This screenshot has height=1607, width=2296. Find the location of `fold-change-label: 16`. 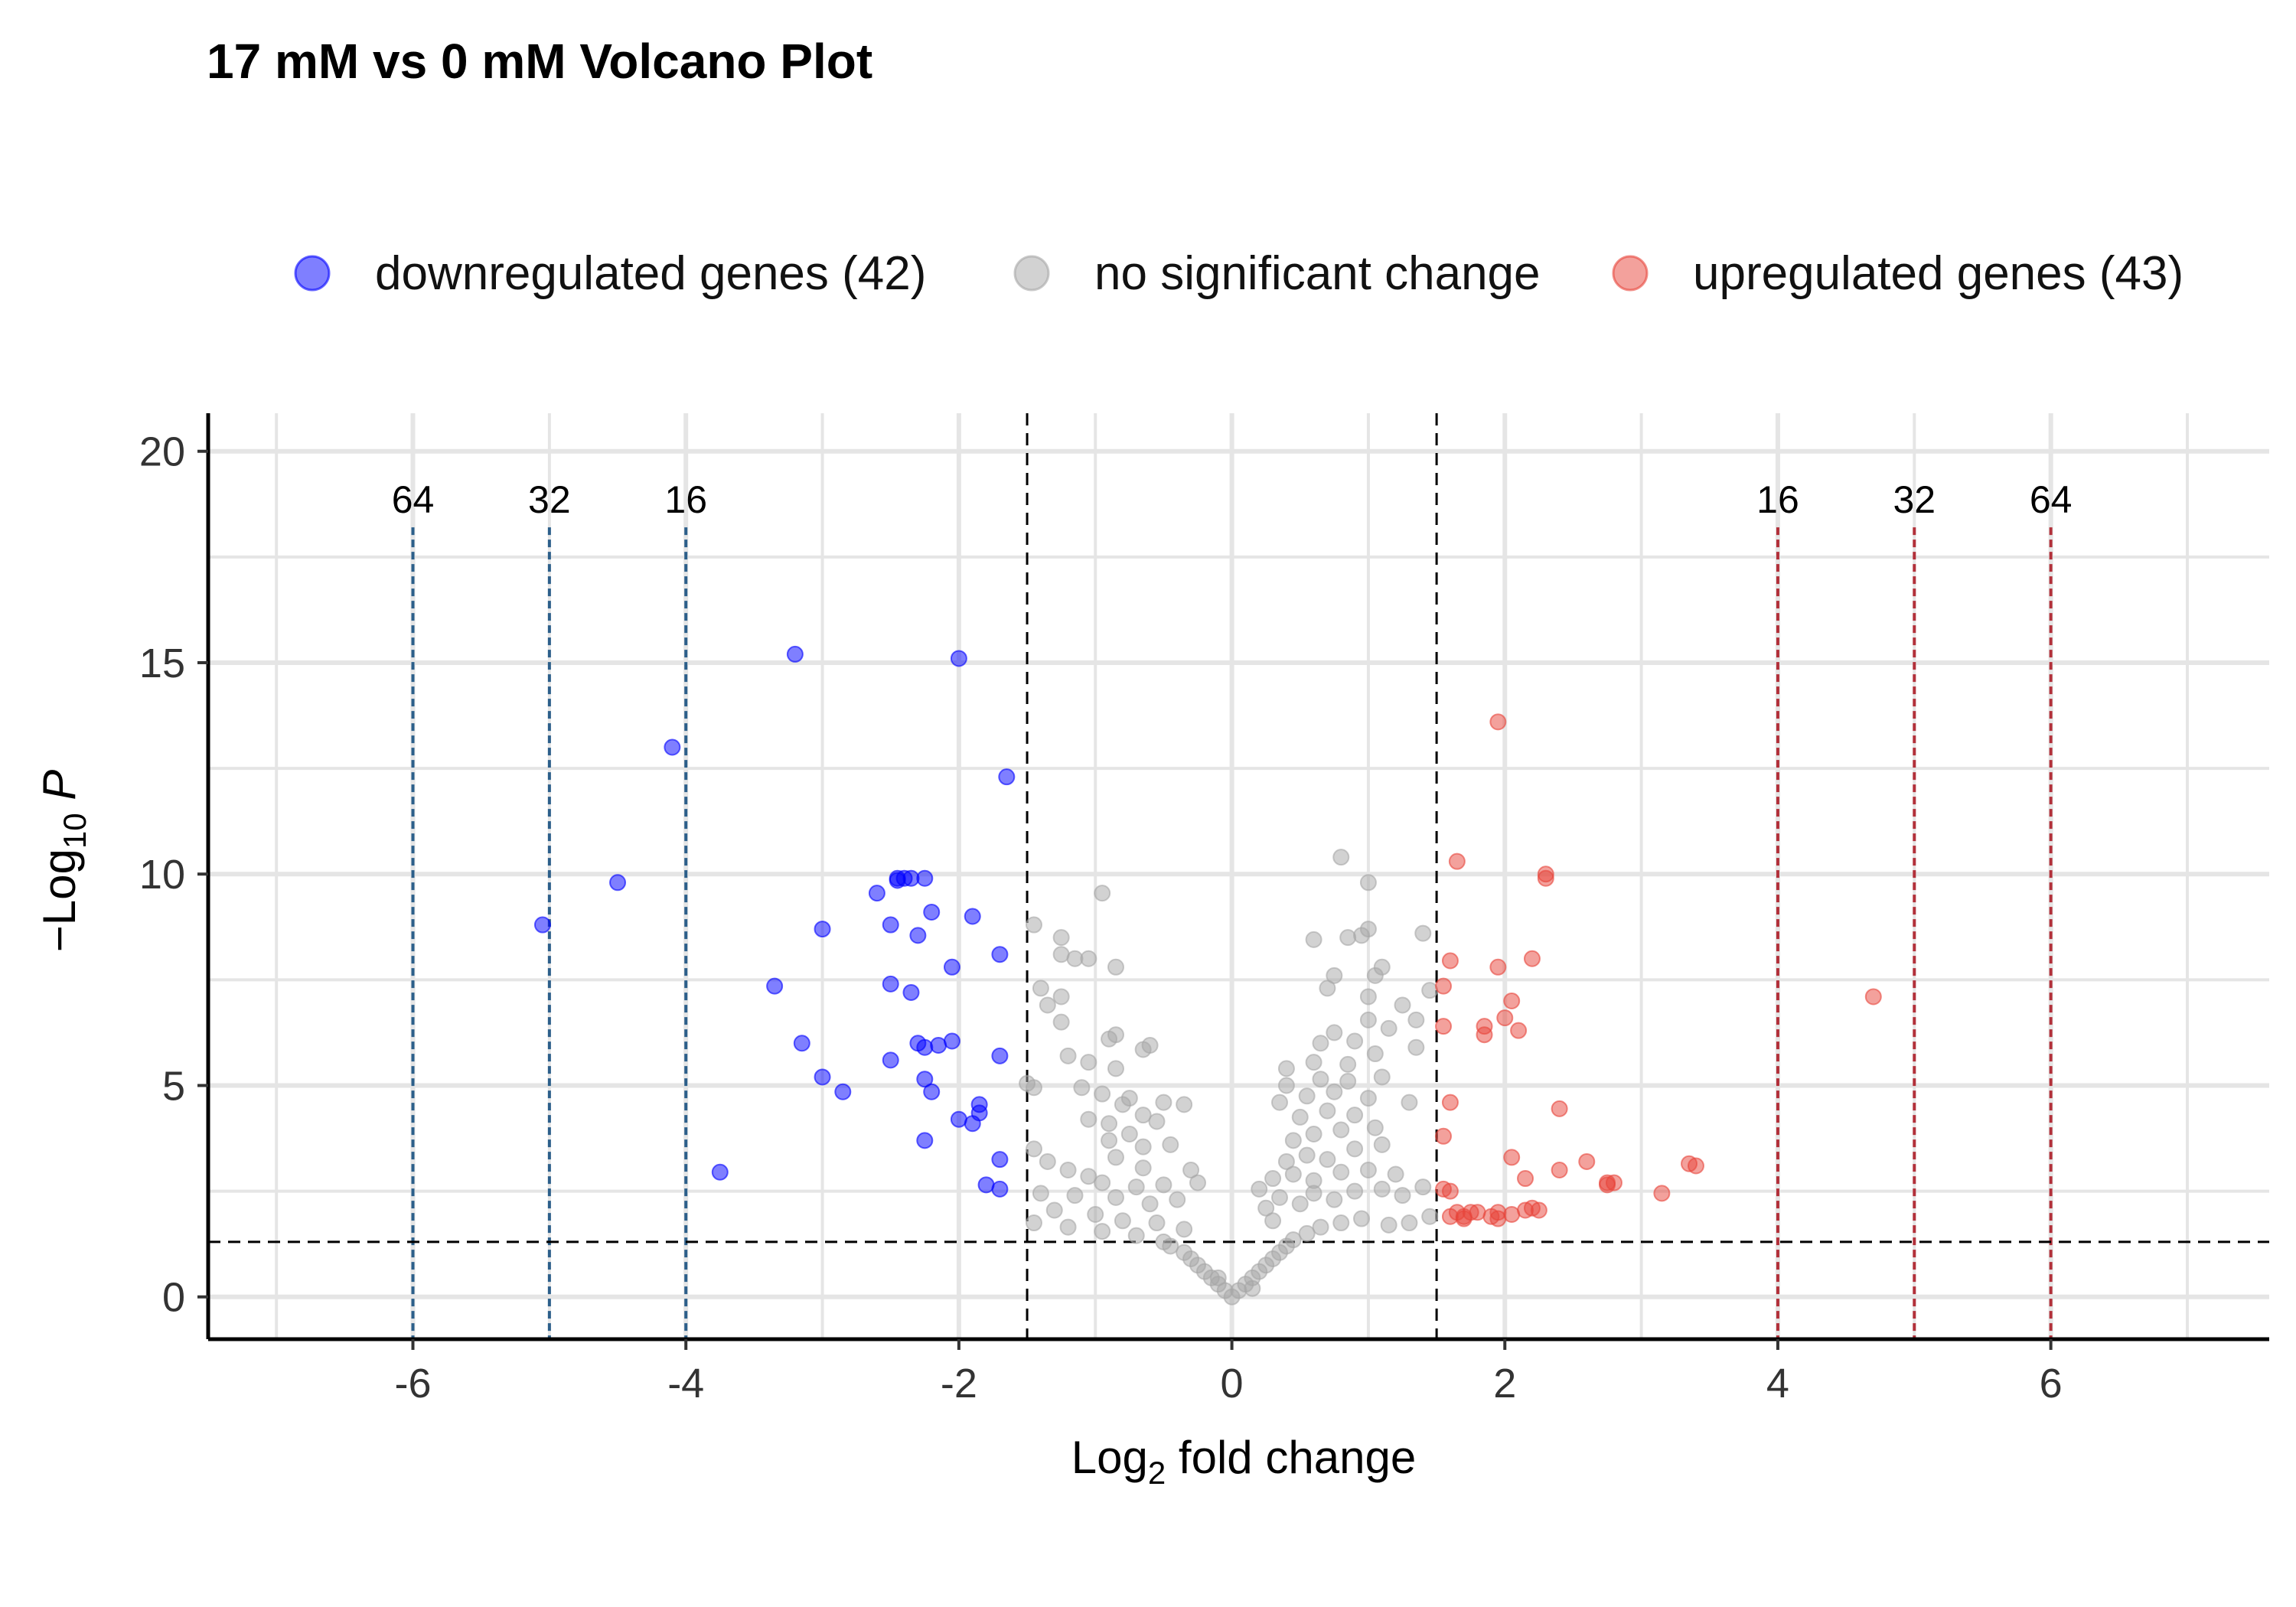

fold-change-label: 16 is located at coordinates (1777, 499).